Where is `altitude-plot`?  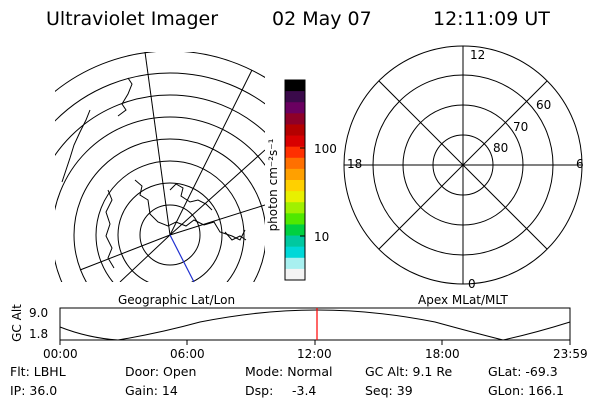 altitude-plot is located at coordinates (315, 326).